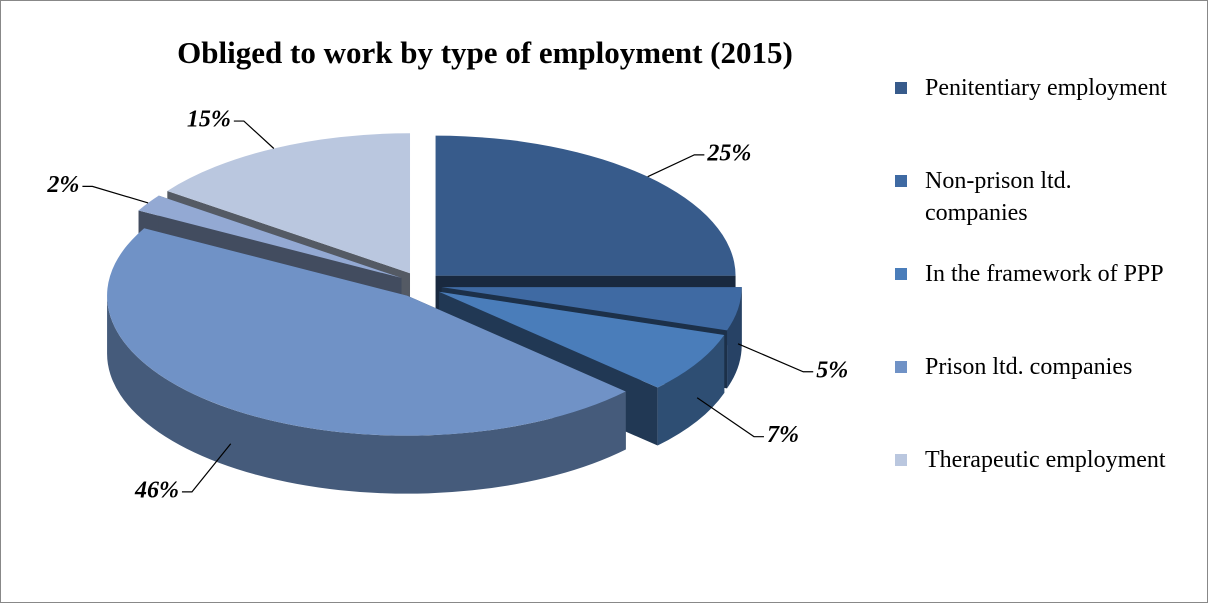  Describe the element at coordinates (1046, 88) in the screenshot. I see `legend-label: Penitentiary employment` at that location.